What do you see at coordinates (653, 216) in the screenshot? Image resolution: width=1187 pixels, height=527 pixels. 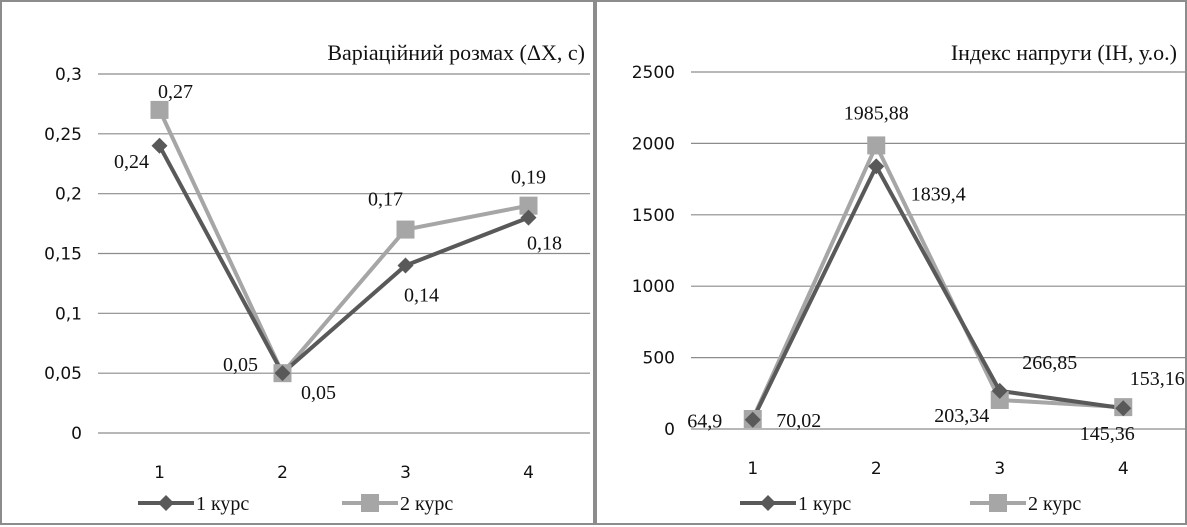 I see `y-tick-label: 1500` at bounding box center [653, 216].